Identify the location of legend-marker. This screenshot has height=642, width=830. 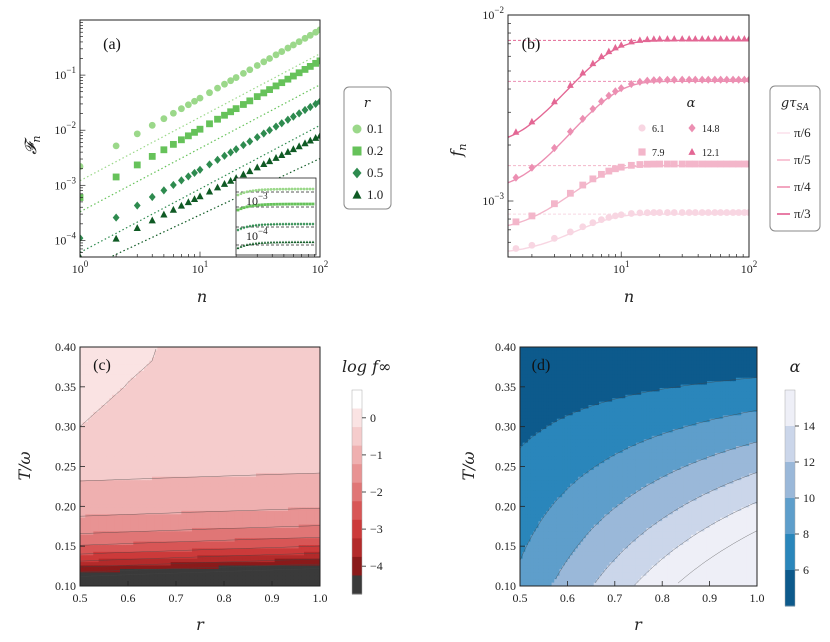
(357, 151).